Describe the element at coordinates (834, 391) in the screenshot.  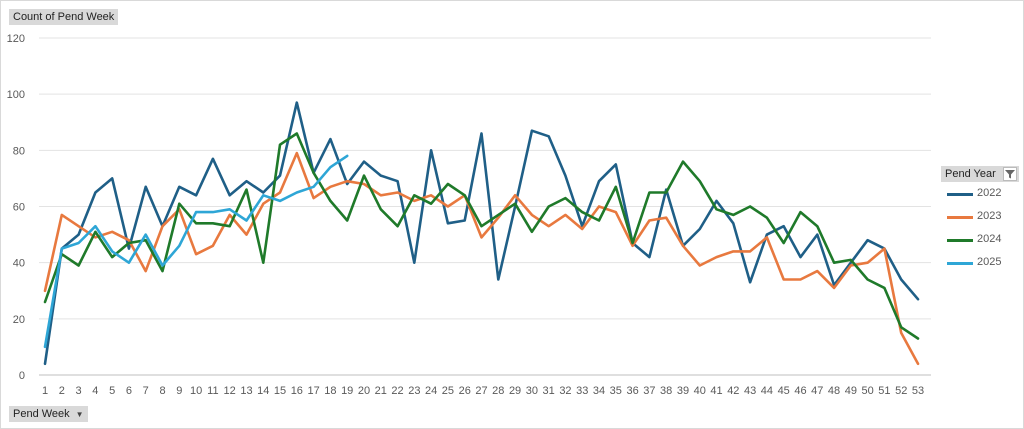
I see `x-tick-label: 48` at that location.